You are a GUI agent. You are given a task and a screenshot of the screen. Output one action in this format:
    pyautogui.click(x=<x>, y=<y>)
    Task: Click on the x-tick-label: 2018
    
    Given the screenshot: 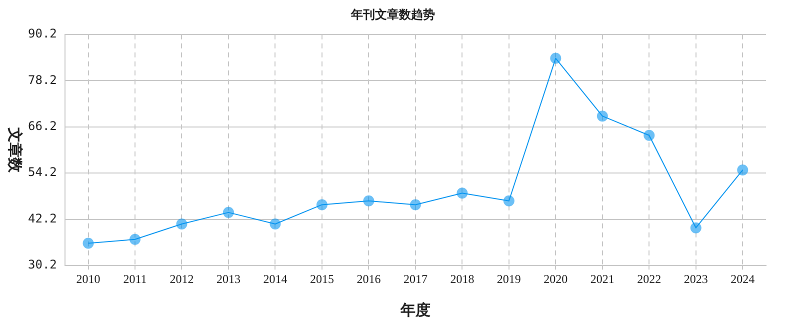 What is the action you would take?
    pyautogui.click(x=462, y=279)
    